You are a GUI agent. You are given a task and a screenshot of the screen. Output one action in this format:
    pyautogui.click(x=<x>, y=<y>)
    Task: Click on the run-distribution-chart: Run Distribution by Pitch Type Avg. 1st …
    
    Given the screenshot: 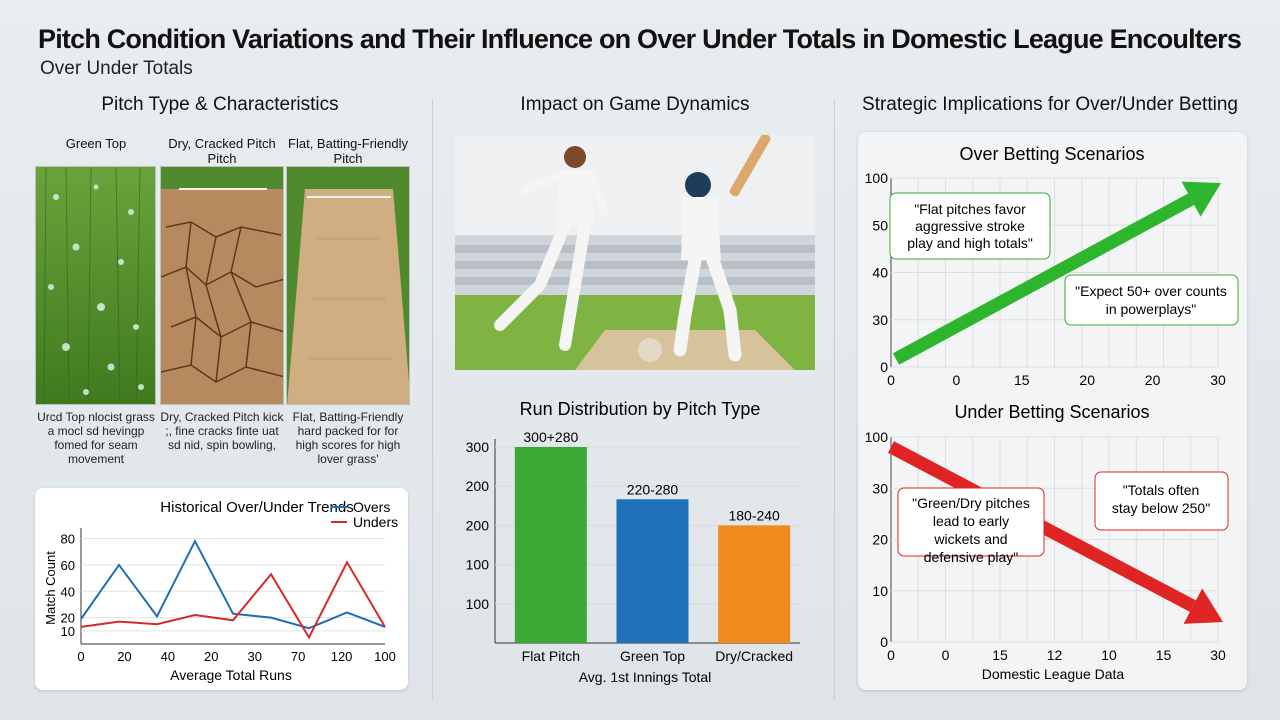 What is the action you would take?
    pyautogui.click(x=633, y=542)
    